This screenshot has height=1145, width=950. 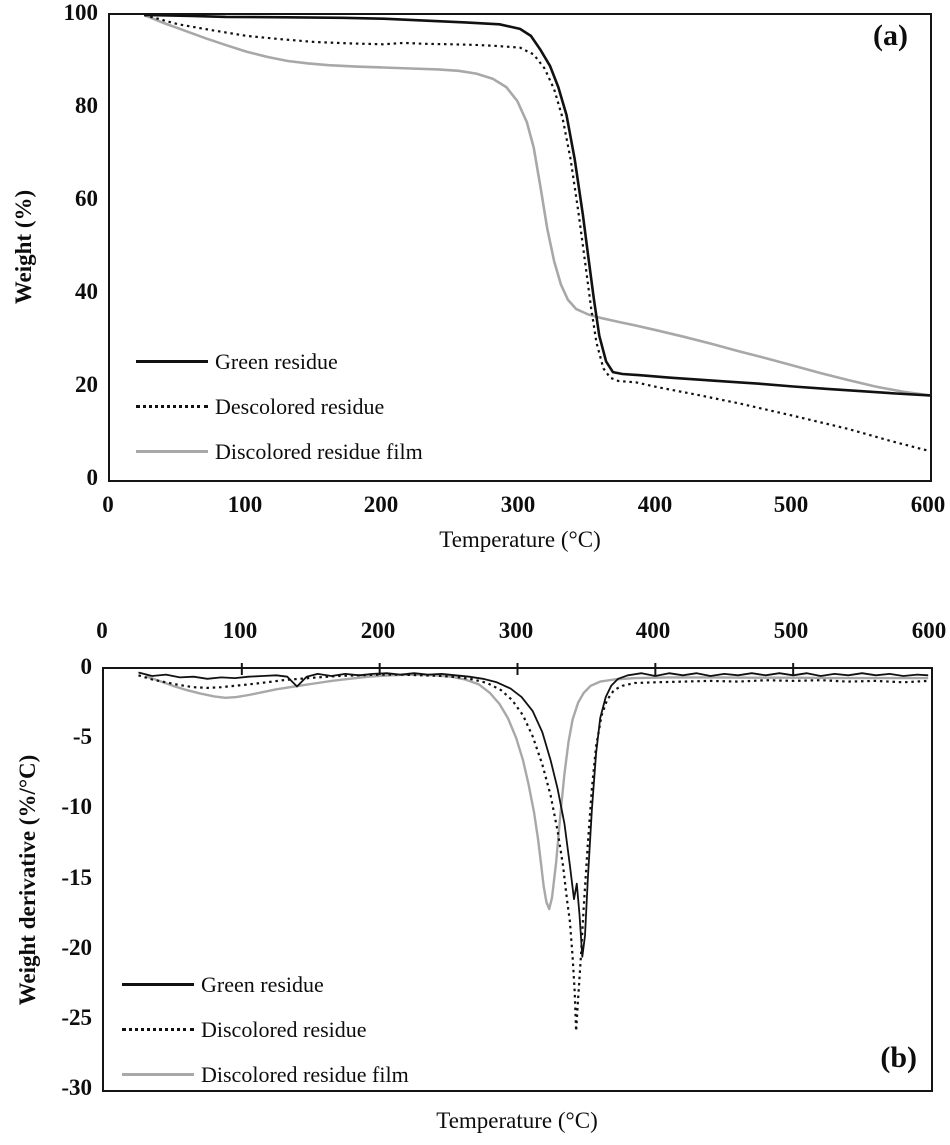 What do you see at coordinates (517, 1120) in the screenshot?
I see `panel-b-x-axis-title: Temperature (°C)` at bounding box center [517, 1120].